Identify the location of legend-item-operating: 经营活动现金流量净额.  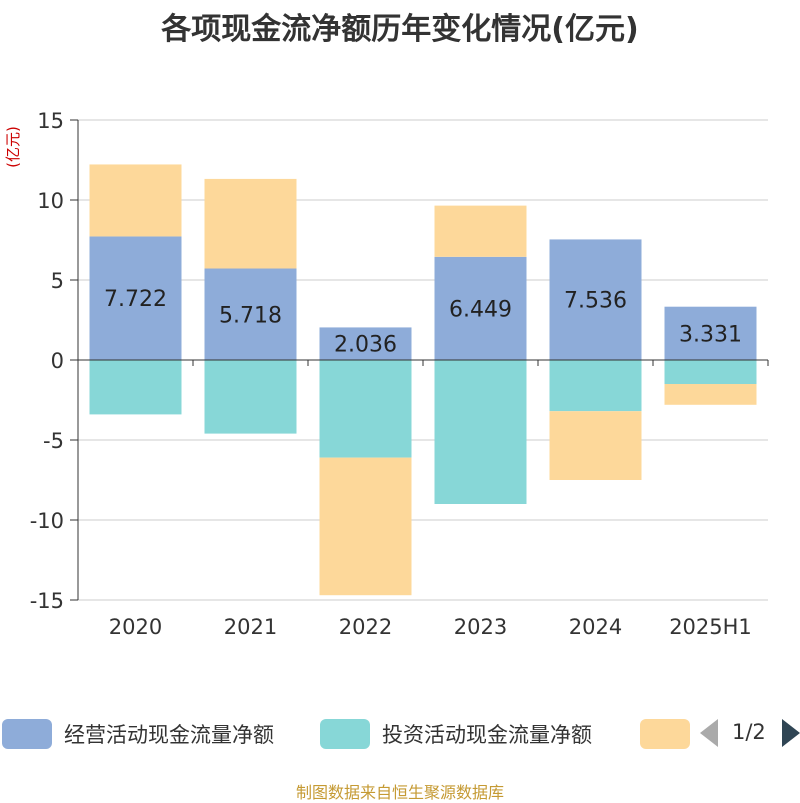
(138, 734).